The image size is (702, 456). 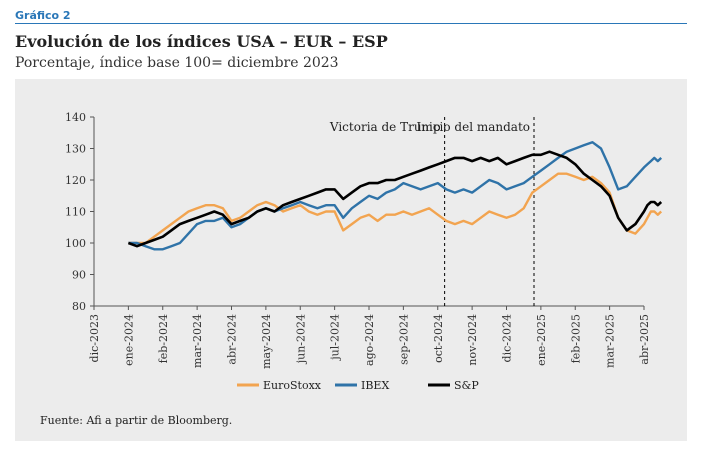 I want to click on x-tick-label: ene-2025, so click(x=541, y=340).